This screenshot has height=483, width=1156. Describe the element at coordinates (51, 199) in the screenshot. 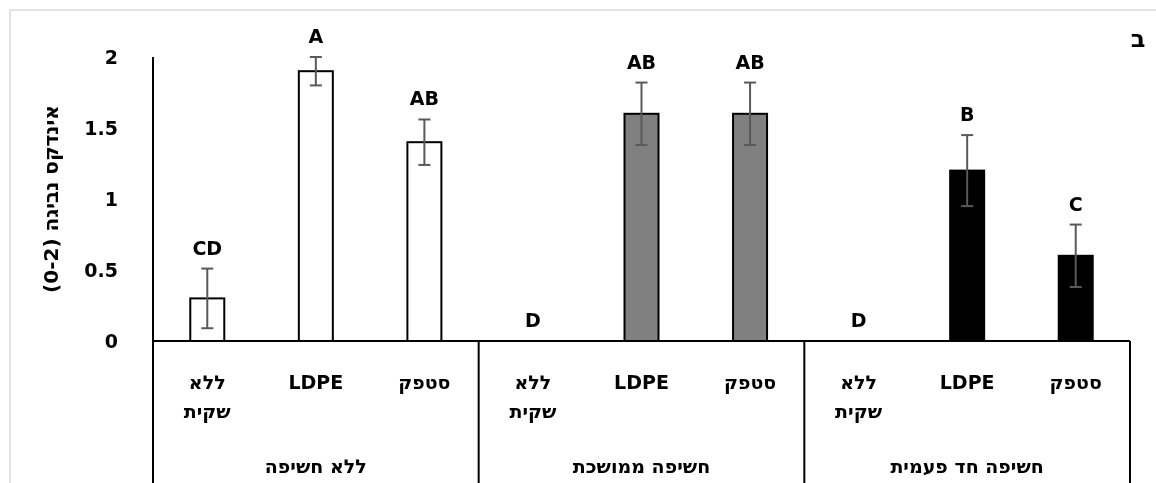

I see `y-axis-title: אינדקס נביגה (0-2)` at that location.